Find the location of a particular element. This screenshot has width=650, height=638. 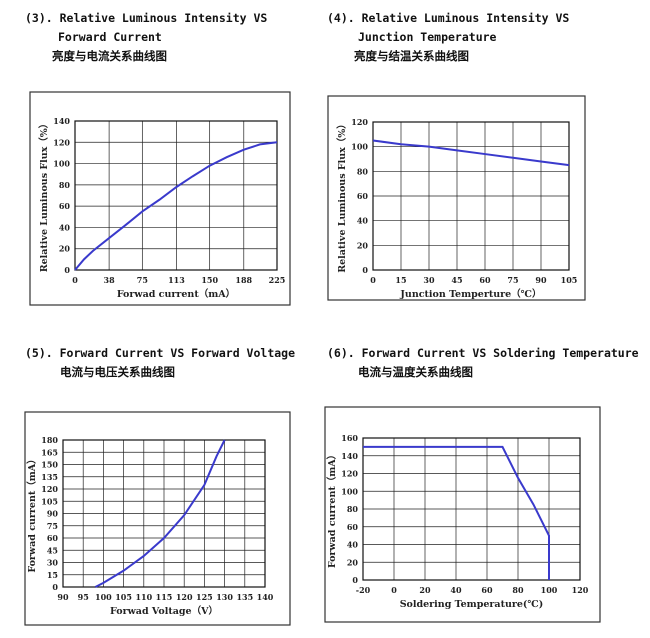

chart-title: 亮度与电流关系曲线图 is located at coordinates (109, 56).